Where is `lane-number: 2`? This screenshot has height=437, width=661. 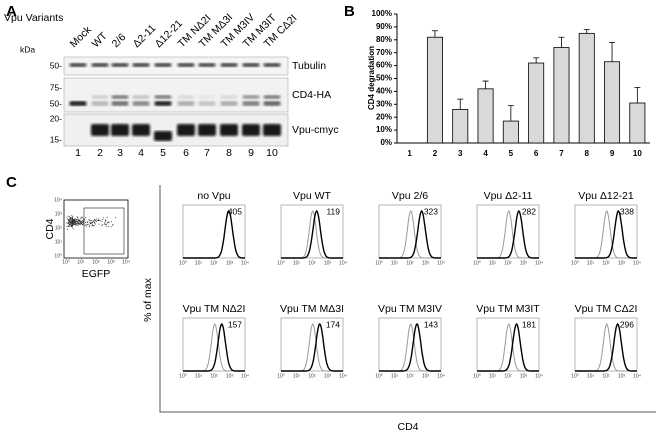
lane-number: 2 is located at coordinates (100, 153).